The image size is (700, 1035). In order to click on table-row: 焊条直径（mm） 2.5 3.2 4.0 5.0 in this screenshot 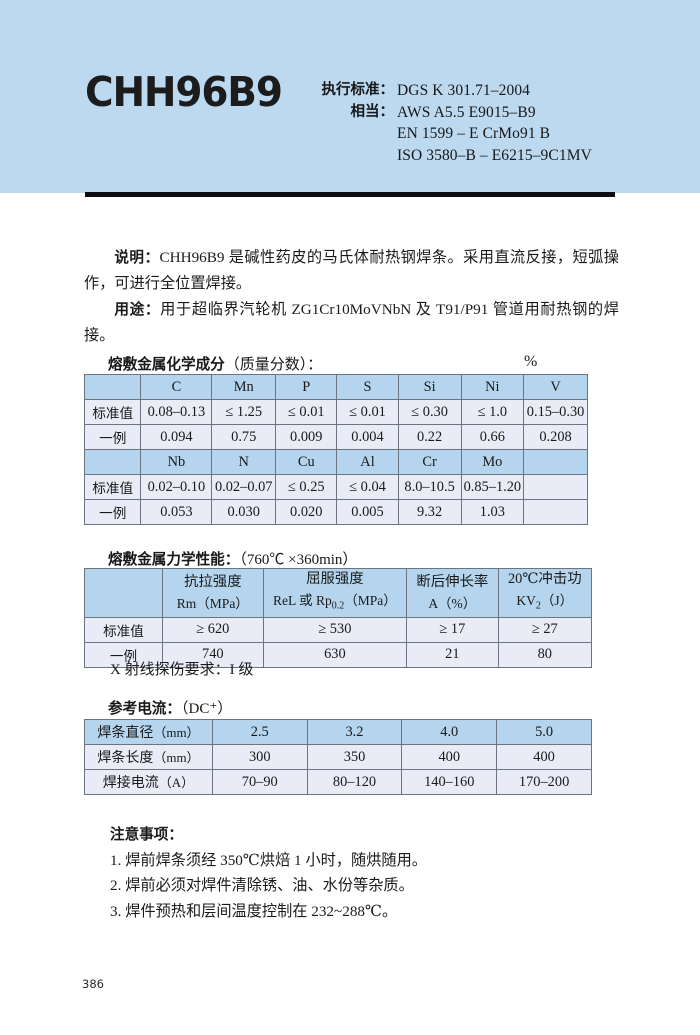, I will do `click(338, 732)`.